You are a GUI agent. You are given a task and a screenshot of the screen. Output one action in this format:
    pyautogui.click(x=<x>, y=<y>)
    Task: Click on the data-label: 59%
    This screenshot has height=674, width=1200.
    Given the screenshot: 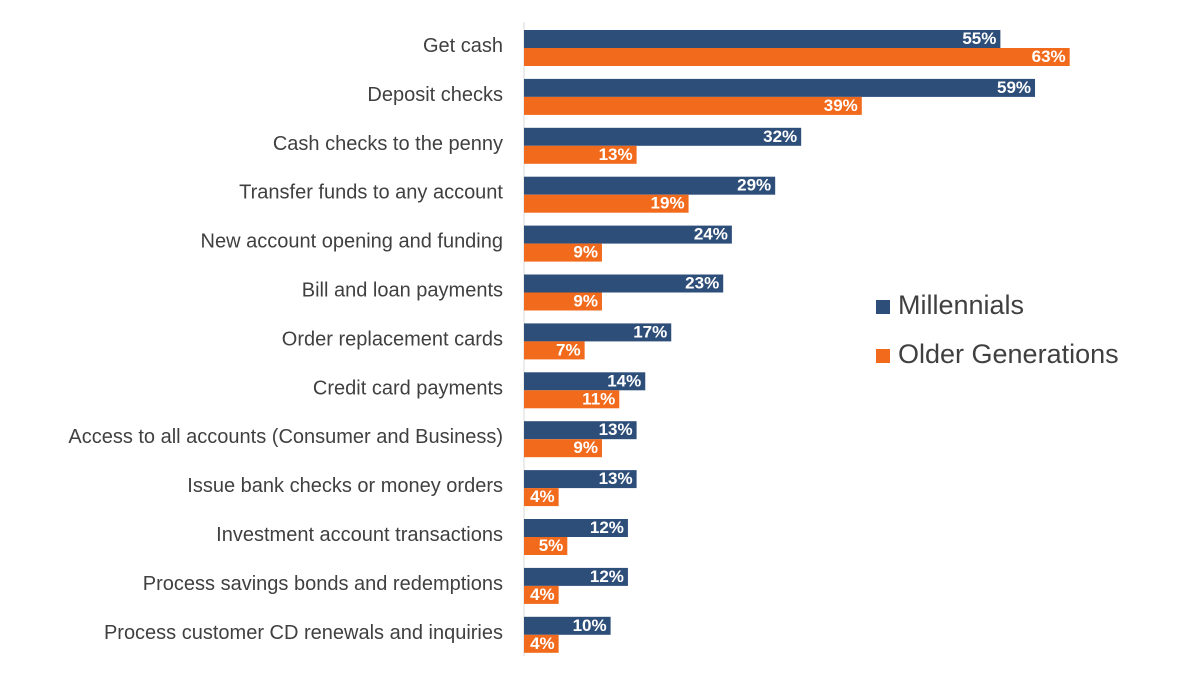 What is the action you would take?
    pyautogui.click(x=1014, y=87)
    